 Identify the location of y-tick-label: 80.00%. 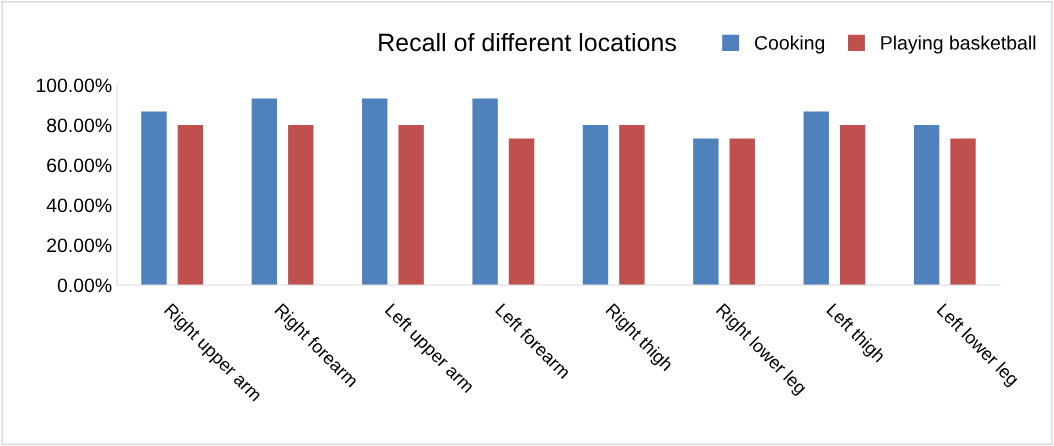
(79, 125).